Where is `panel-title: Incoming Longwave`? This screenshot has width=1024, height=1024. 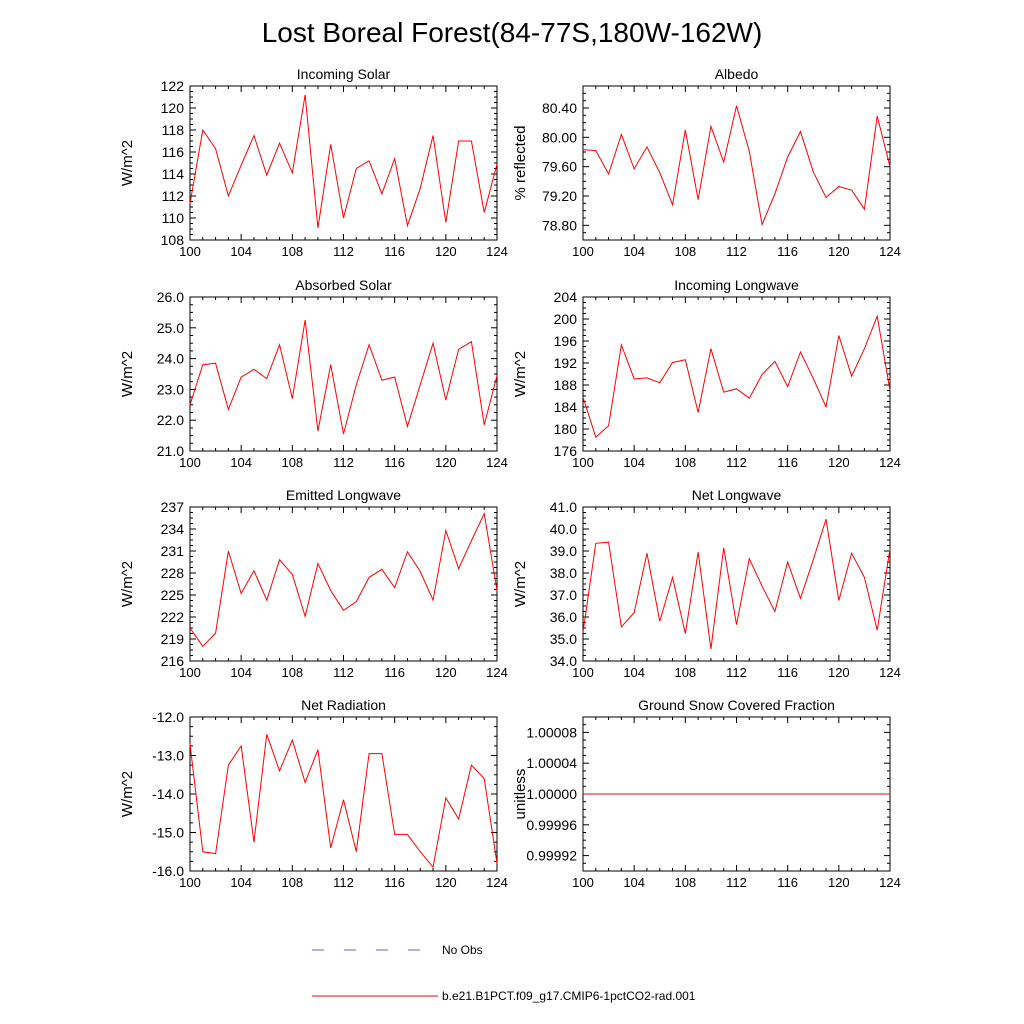
panel-title: Incoming Longwave is located at coordinates (736, 285).